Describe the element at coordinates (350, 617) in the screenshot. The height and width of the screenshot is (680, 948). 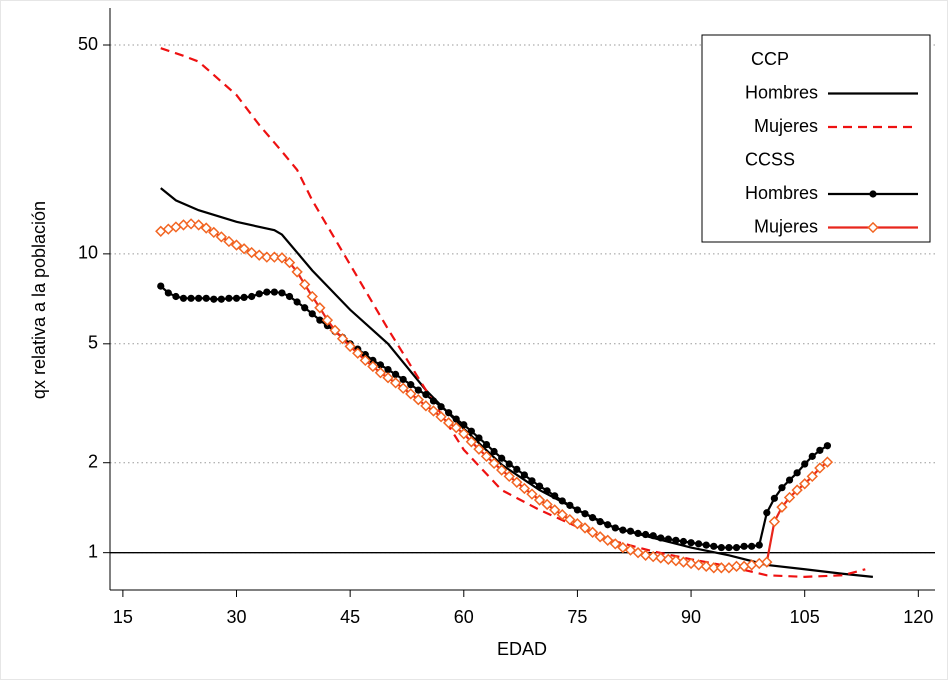
I see `x-tick-label: 45` at that location.